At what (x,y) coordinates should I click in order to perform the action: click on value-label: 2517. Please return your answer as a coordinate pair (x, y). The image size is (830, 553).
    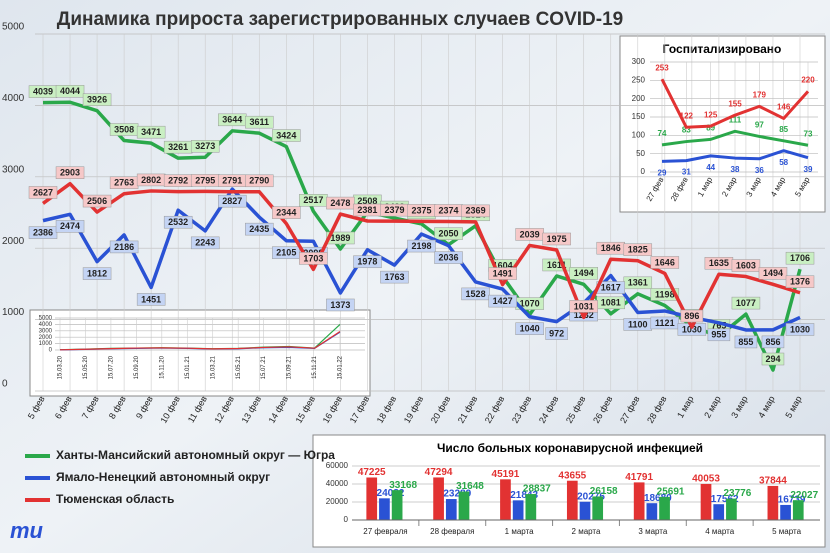
    Looking at the image, I should click on (313, 200).